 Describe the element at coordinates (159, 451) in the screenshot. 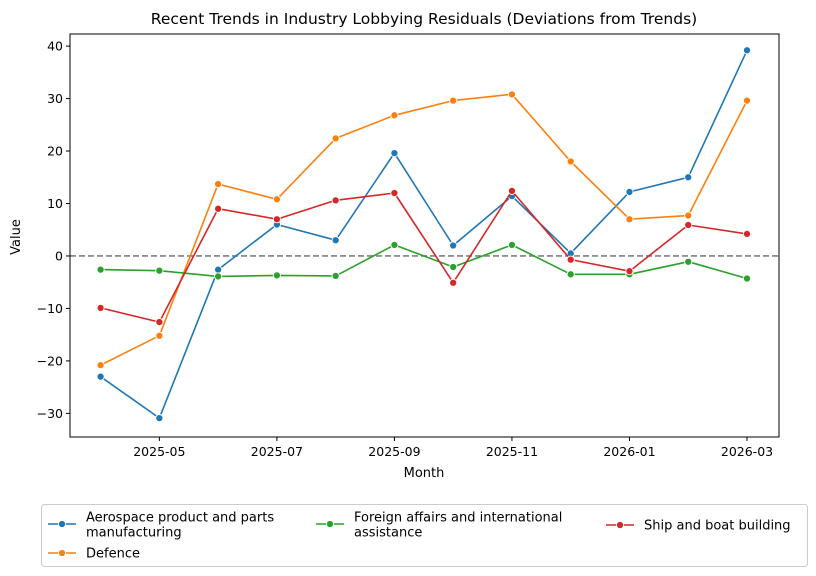

I see `x-tick-label: 2025-05` at that location.